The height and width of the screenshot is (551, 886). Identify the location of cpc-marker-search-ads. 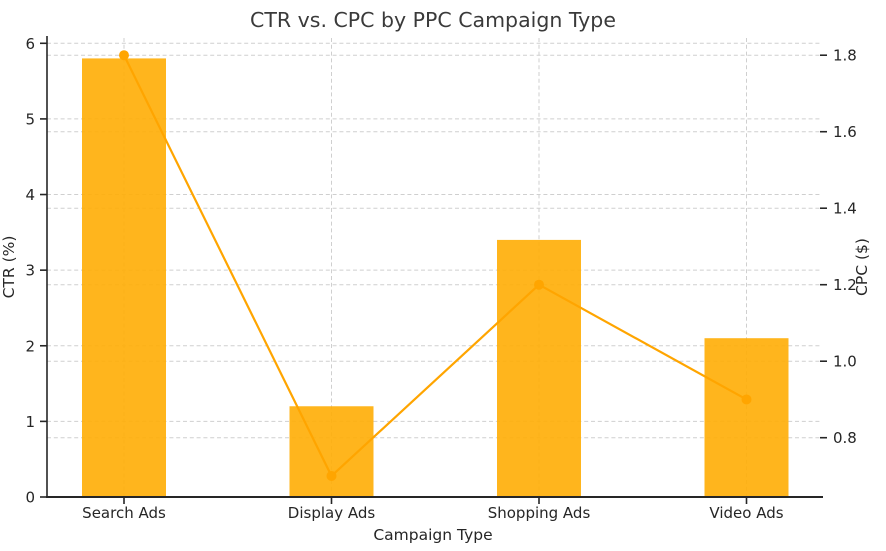
(124, 55).